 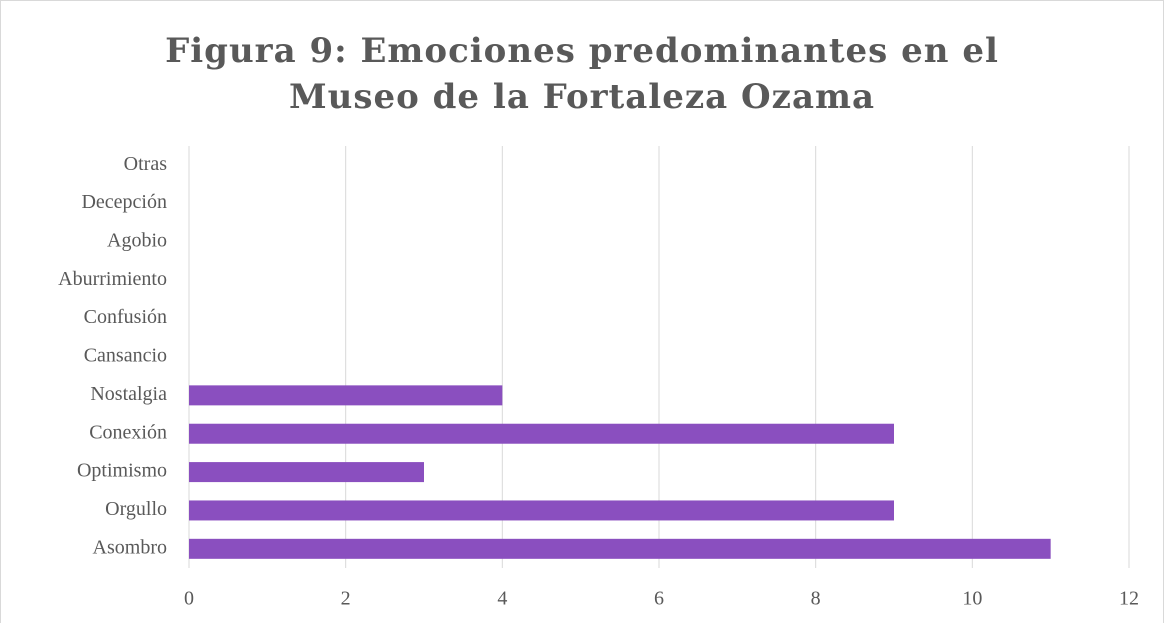 I want to click on y-tick-label: Cansancio, so click(x=125, y=356).